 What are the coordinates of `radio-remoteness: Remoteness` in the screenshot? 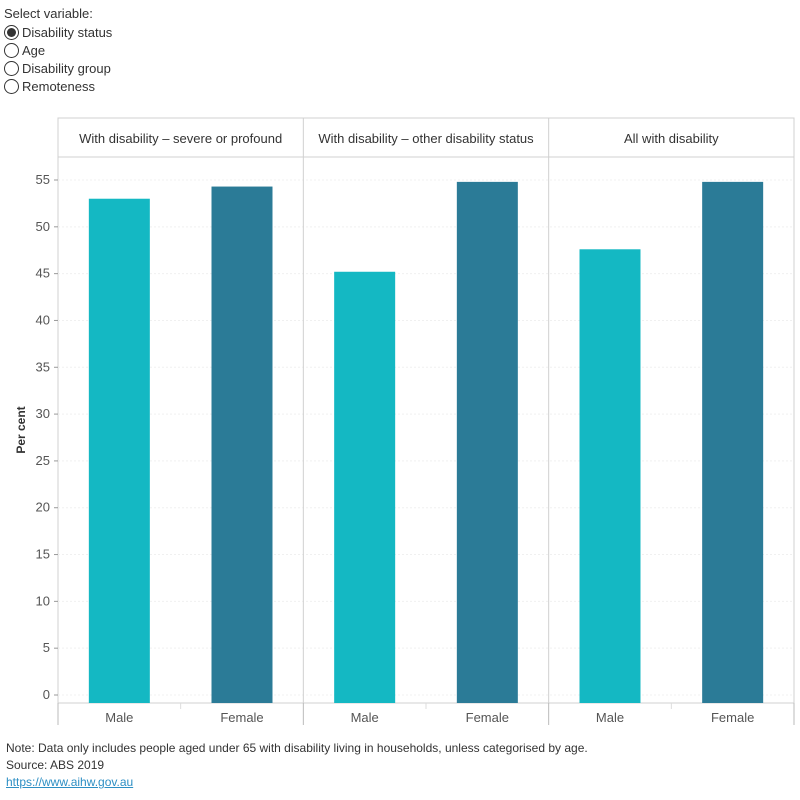 It's located at (58, 86).